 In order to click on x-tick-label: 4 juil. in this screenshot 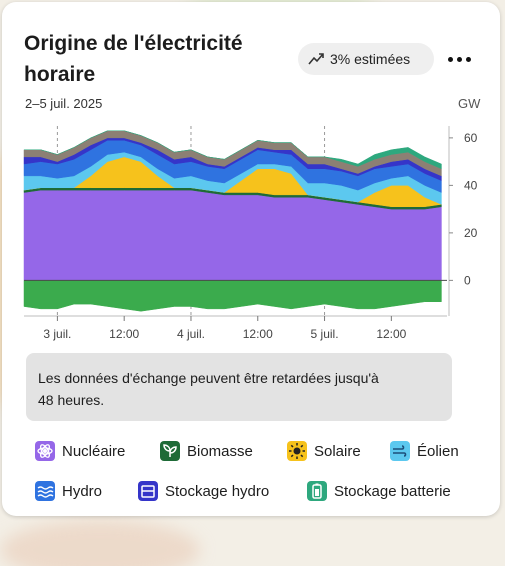, I will do `click(191, 334)`.